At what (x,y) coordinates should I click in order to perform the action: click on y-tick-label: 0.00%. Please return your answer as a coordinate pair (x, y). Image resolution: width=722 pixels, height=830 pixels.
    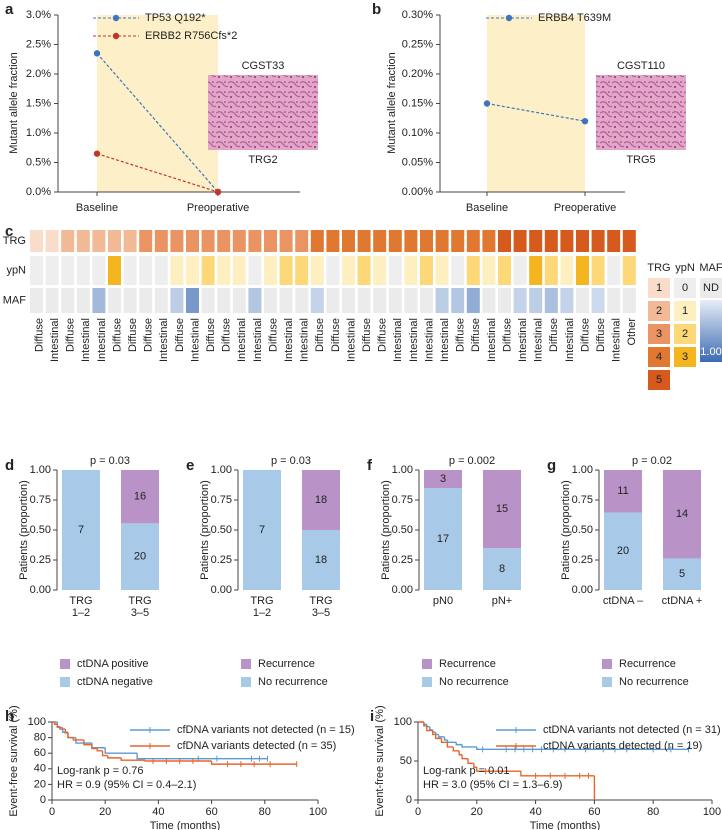
    Looking at the image, I should click on (417, 192).